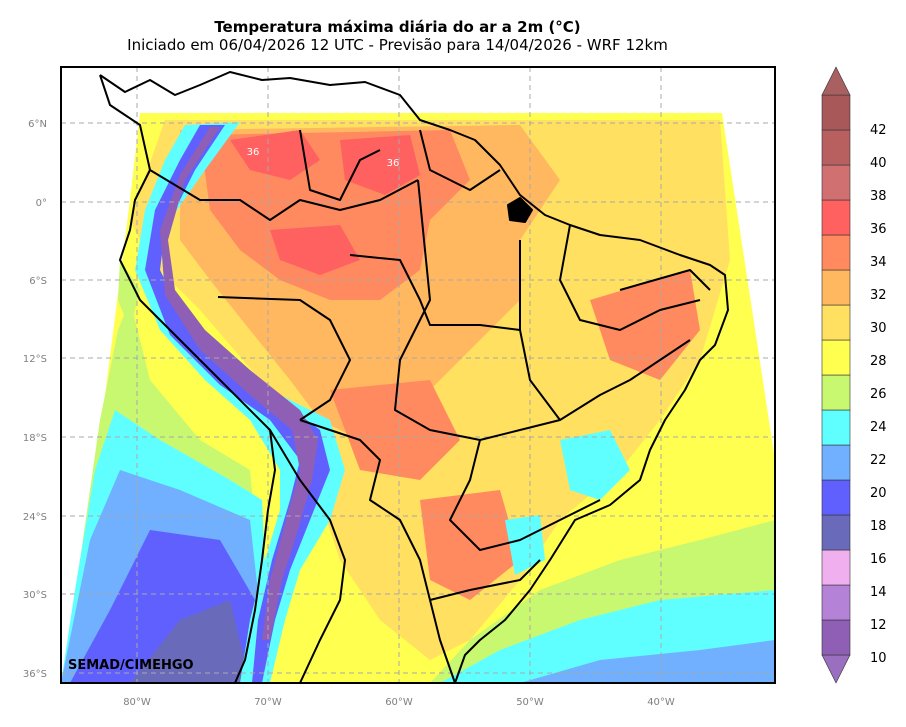 The height and width of the screenshot is (727, 906). Describe the element at coordinates (525, 545) in the screenshot. I see `coastal-cool` at that location.